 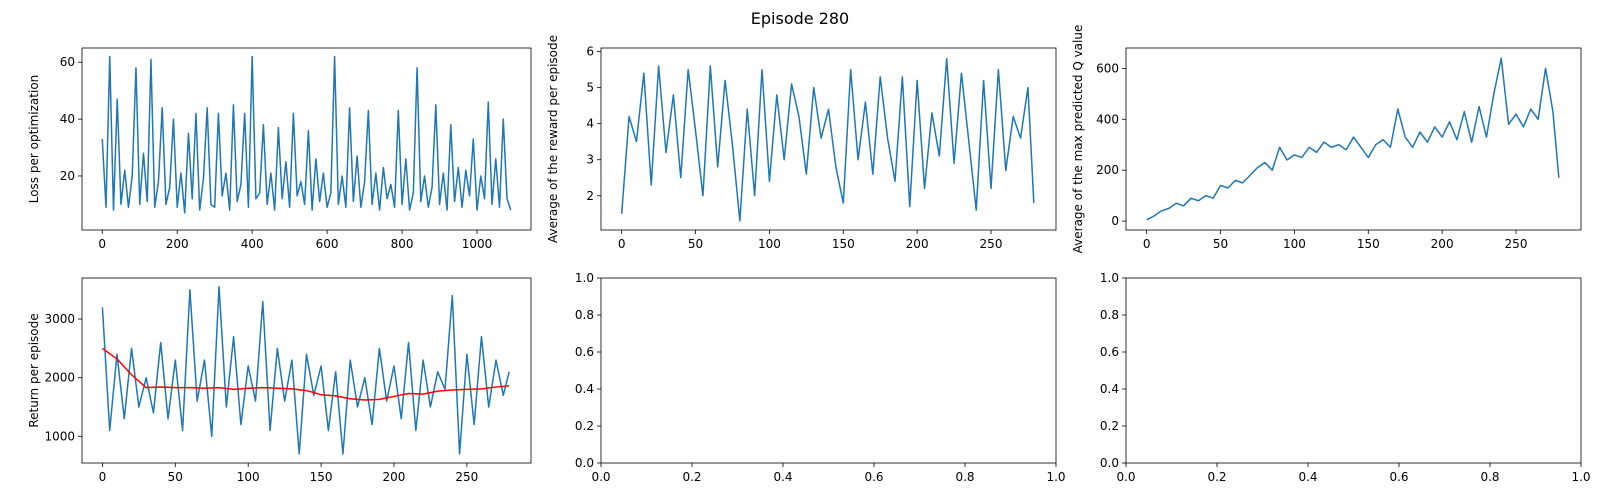 I want to click on axes-frame-qvalue, so click(x=1353, y=139).